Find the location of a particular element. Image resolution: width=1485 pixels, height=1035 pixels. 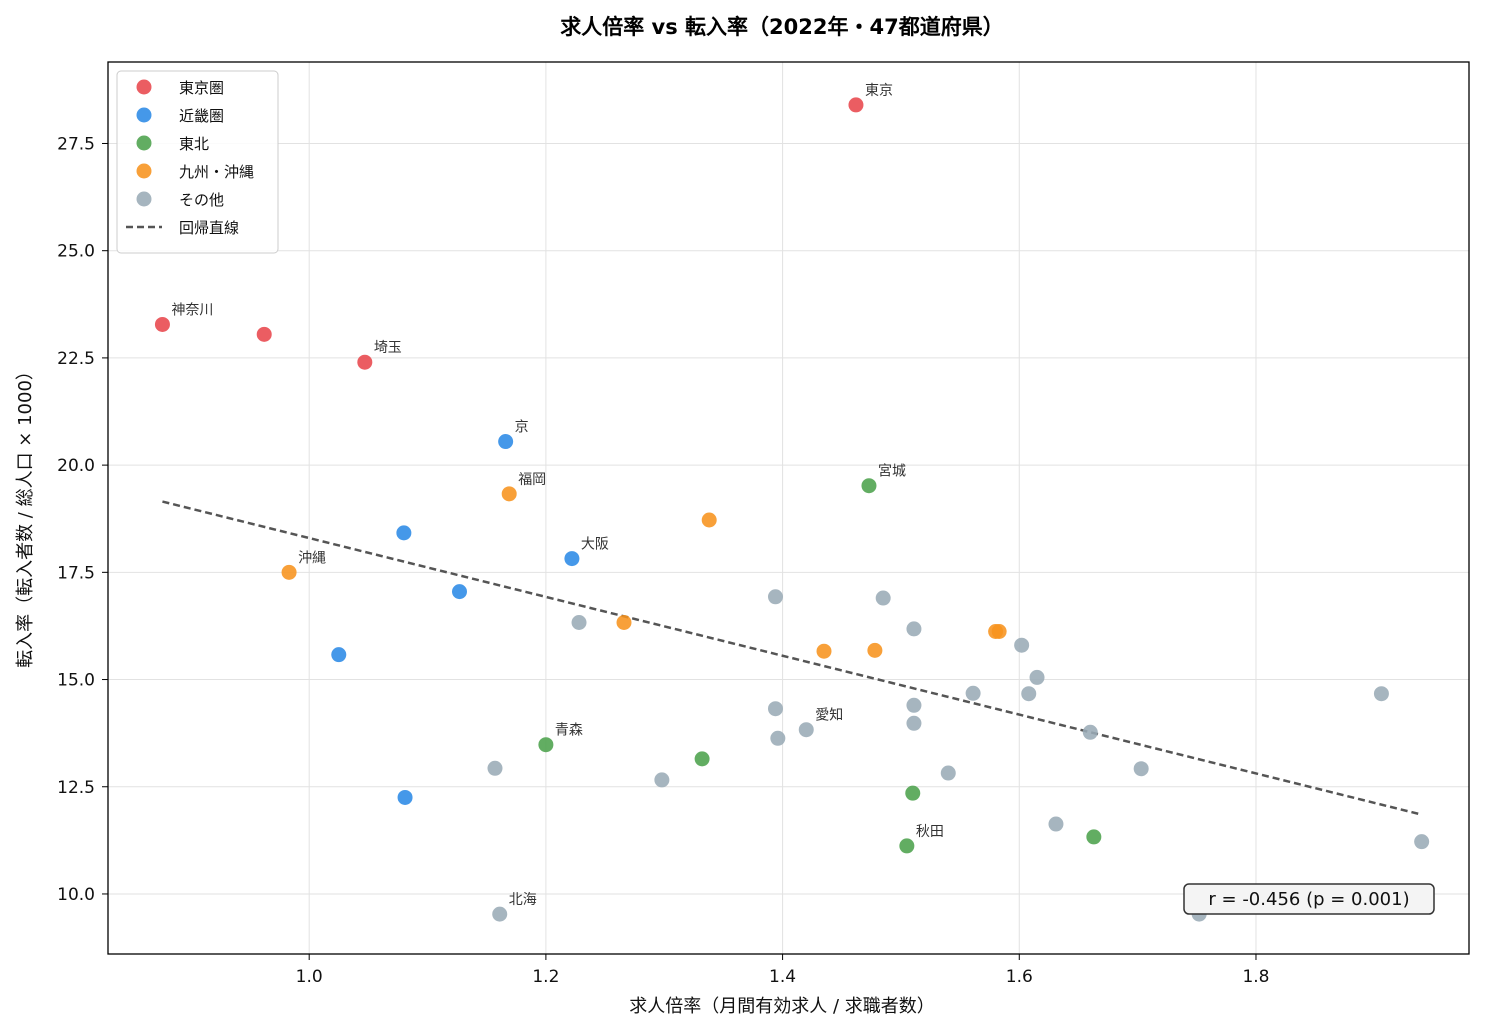

point-label: 神奈川 is located at coordinates (192, 310).